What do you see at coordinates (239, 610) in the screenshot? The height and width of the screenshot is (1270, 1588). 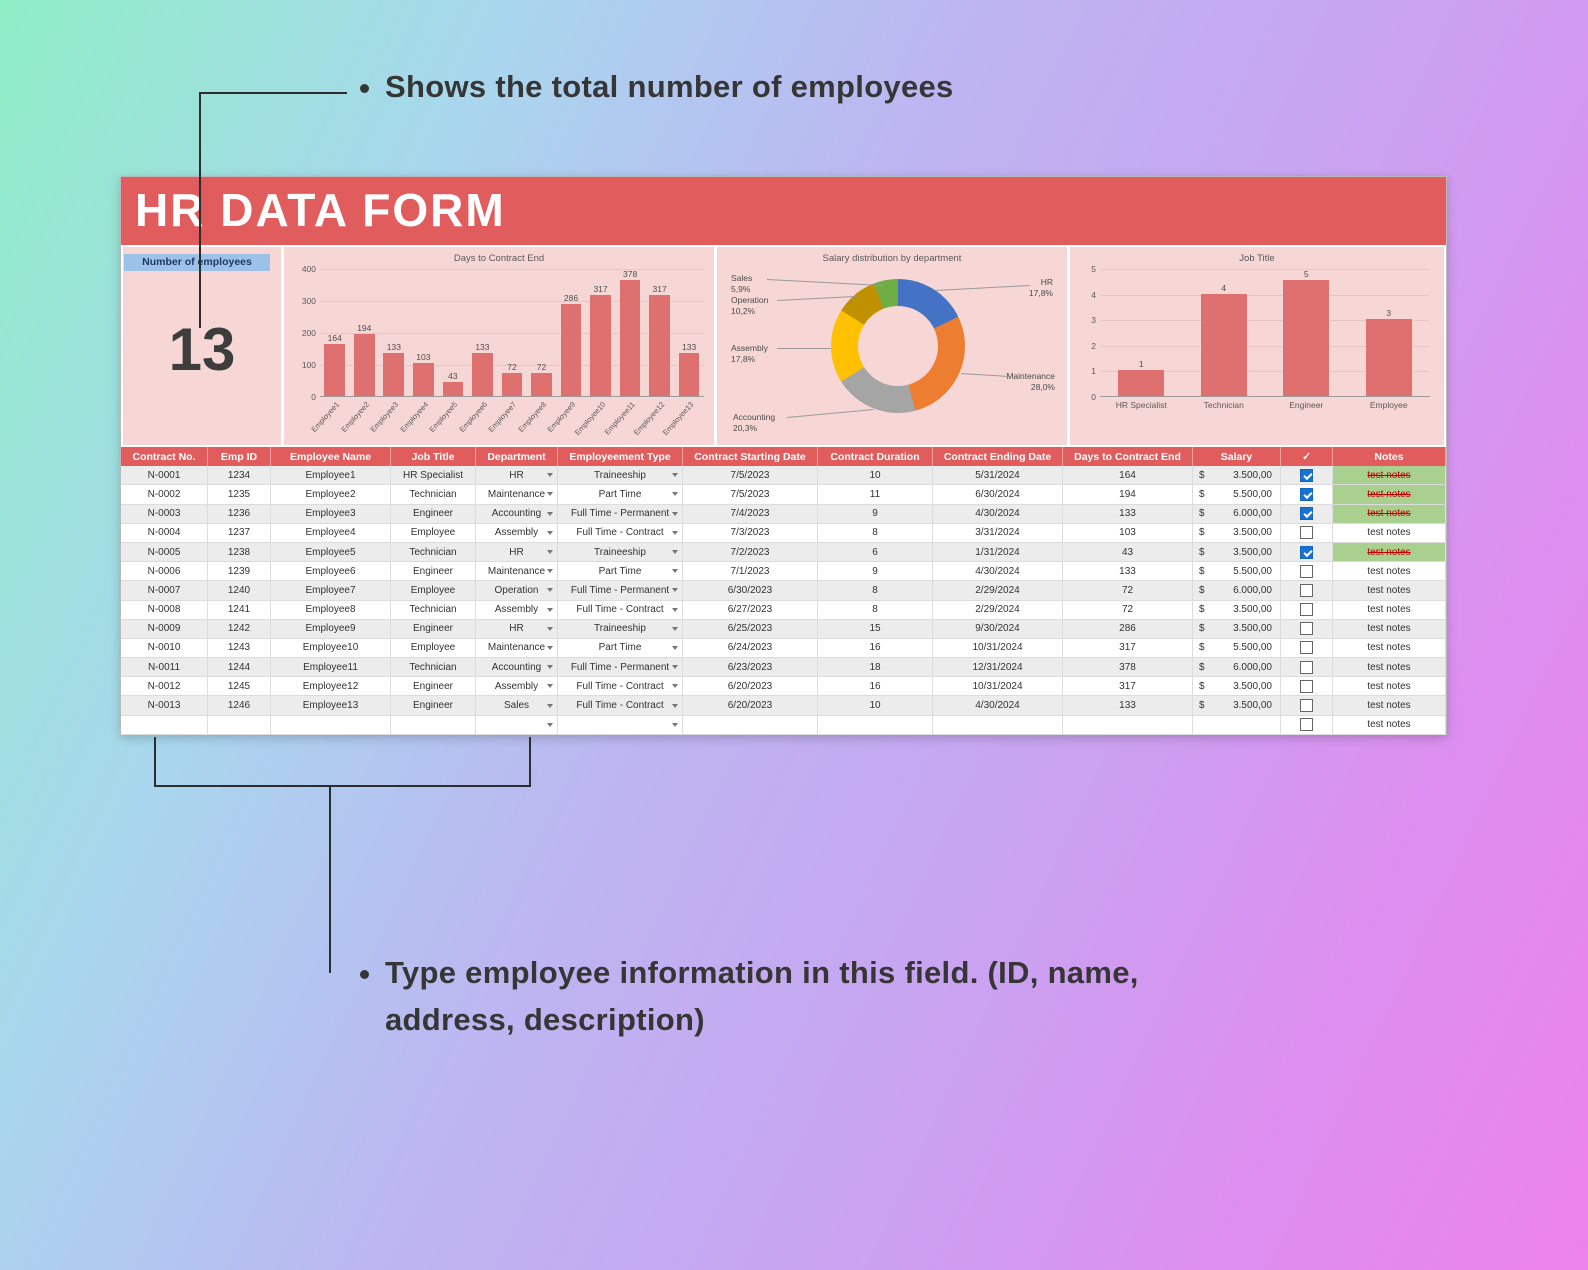 I see `cell-emp-id: 1241` at bounding box center [239, 610].